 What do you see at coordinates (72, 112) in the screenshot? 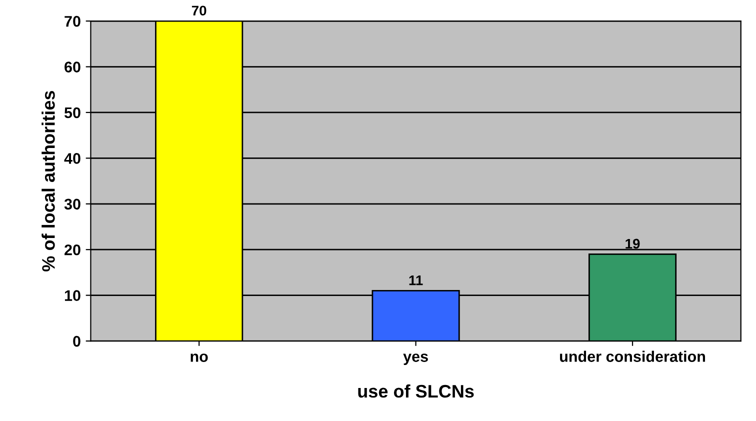
I see `y-tick-label: 50` at bounding box center [72, 112].